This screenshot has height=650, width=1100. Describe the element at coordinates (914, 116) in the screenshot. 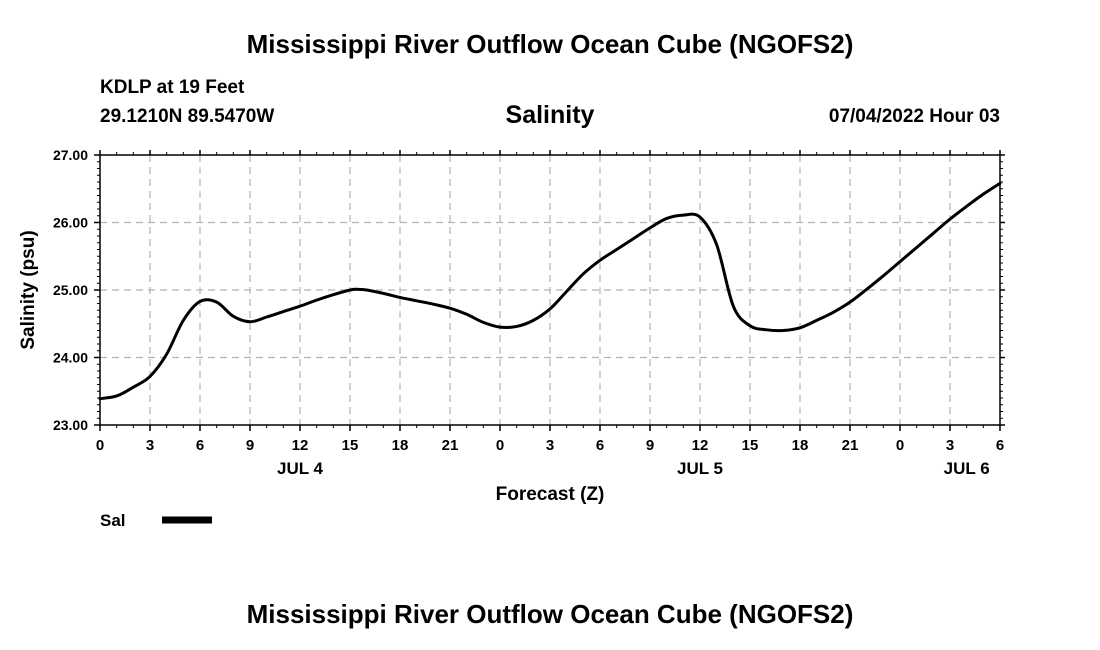

I see `datetime-label: 07/04/2022 Hour 03` at that location.